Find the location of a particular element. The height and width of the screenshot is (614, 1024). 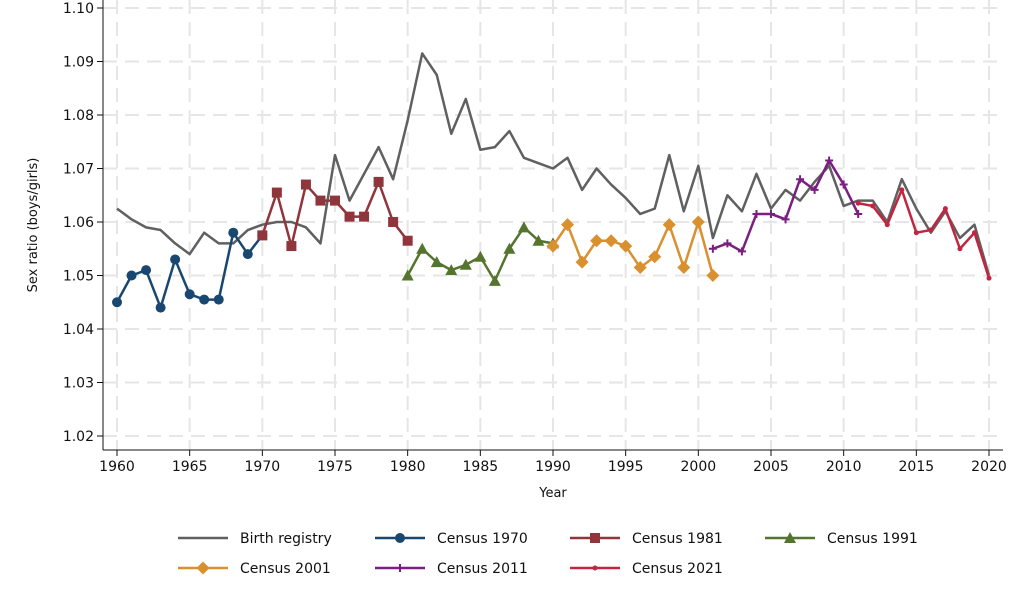

legend-item: Census 1991 is located at coordinates (841, 539).